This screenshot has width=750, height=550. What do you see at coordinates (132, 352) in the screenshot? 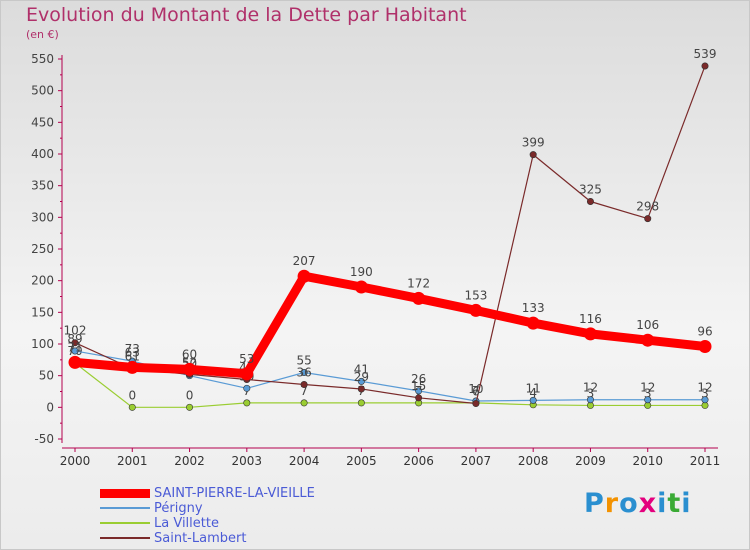
I see `data-label: 63` at bounding box center [132, 352].